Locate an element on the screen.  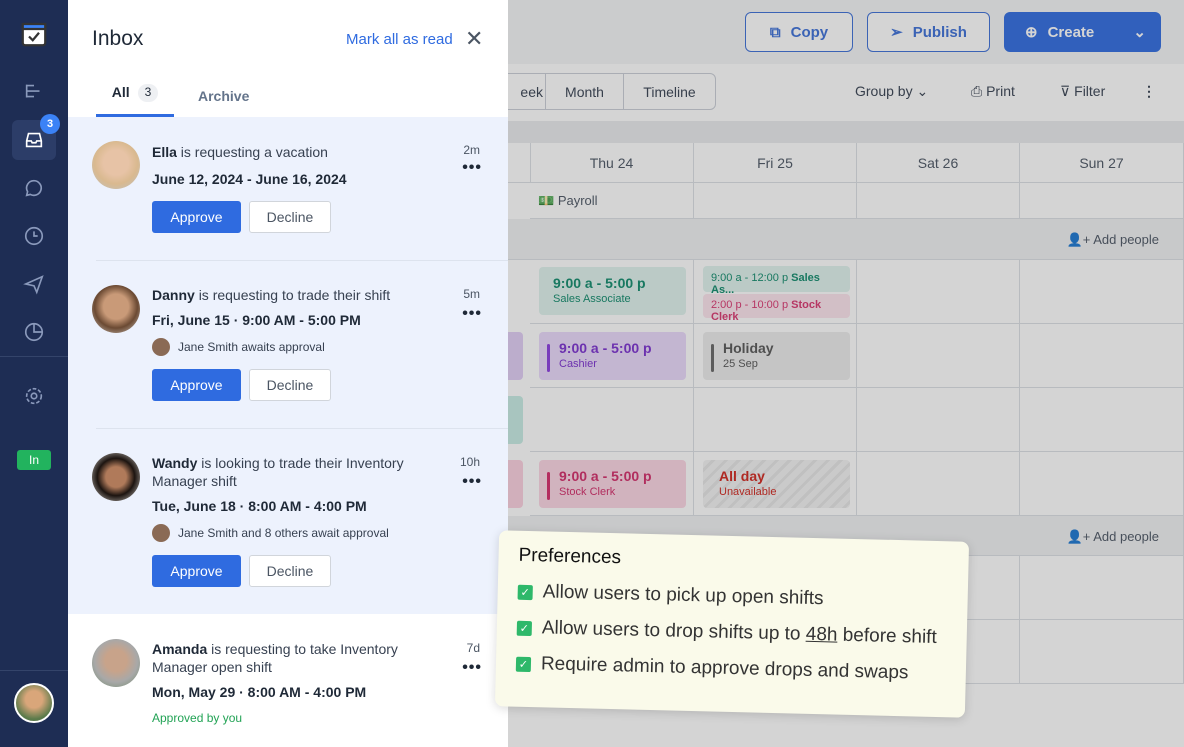
inbox-badge: 3 is located at coordinates (50, 124).